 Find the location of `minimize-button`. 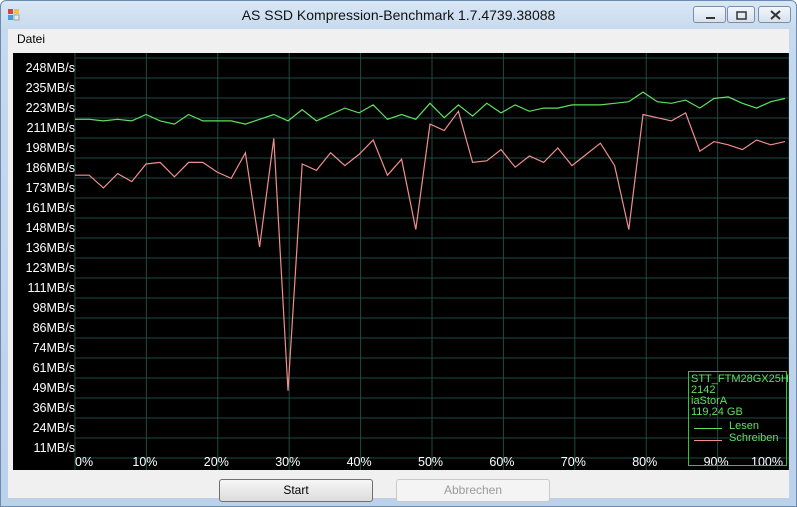

minimize-button is located at coordinates (709, 14).